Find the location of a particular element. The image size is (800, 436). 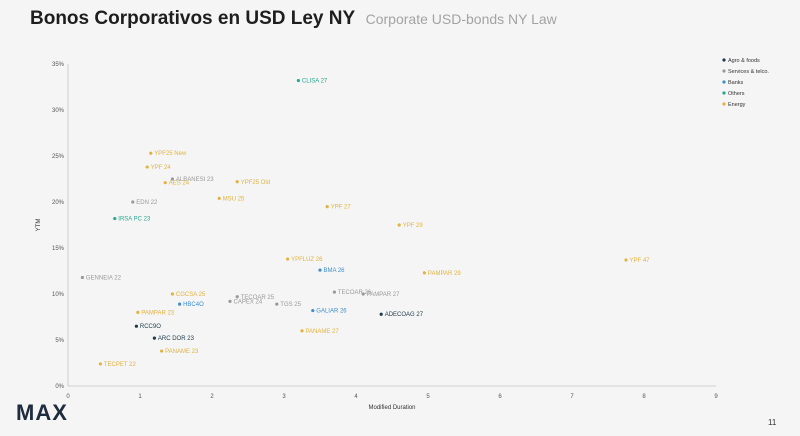

point-label: YPF 47 is located at coordinates (640, 261).